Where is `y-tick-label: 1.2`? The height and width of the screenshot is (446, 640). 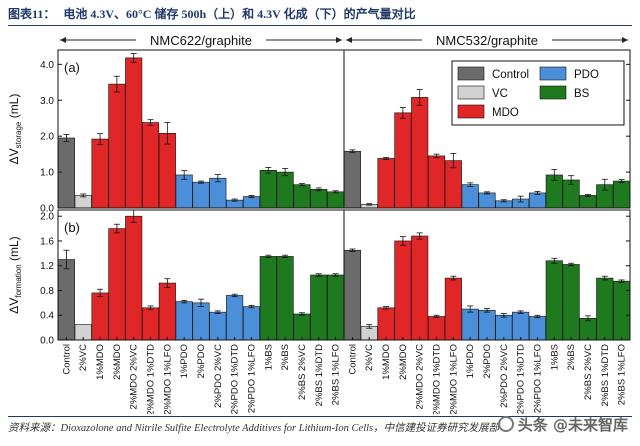 y-tick-label: 1.2 is located at coordinates (47, 266).